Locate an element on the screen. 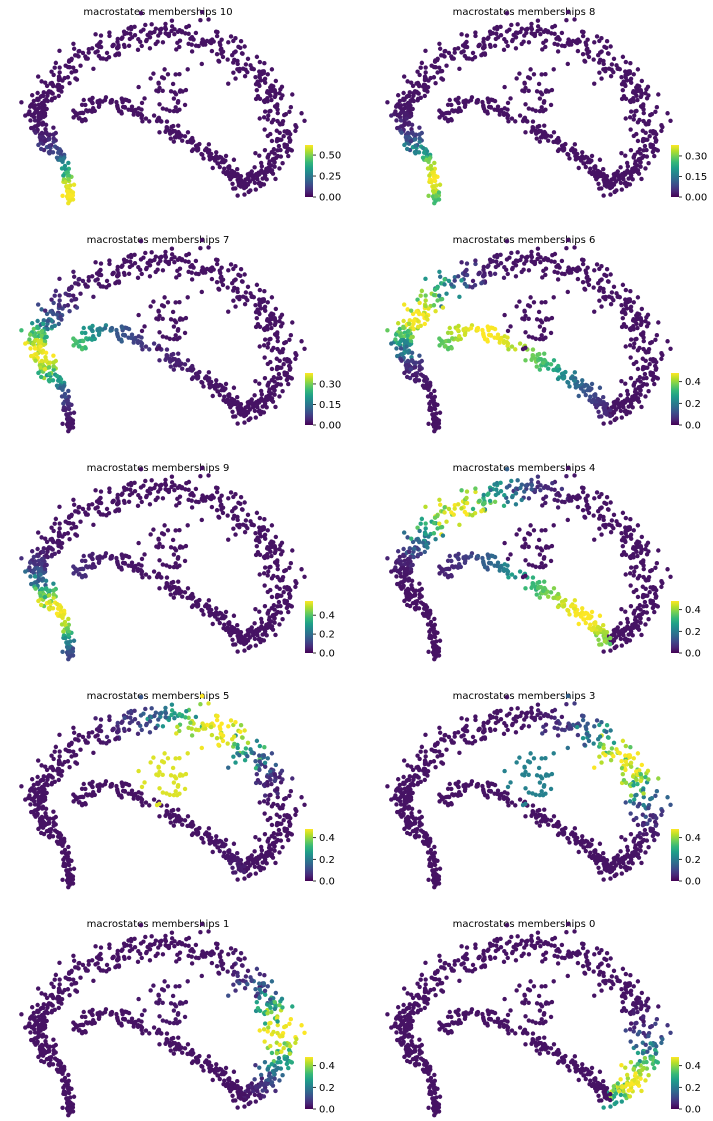  panel-5: macrostates memberships 40.00.20.4 is located at coordinates (543, 562).